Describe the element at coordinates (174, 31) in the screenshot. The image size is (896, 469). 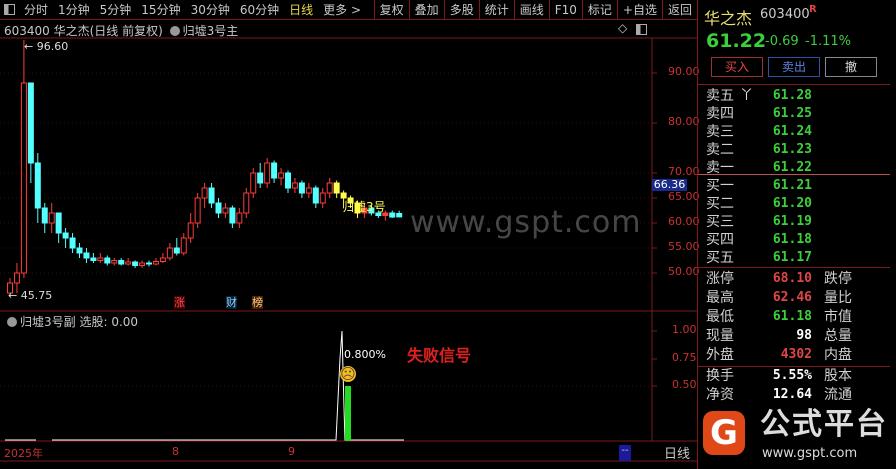
I see `indicator-dropdown-icon` at that location.